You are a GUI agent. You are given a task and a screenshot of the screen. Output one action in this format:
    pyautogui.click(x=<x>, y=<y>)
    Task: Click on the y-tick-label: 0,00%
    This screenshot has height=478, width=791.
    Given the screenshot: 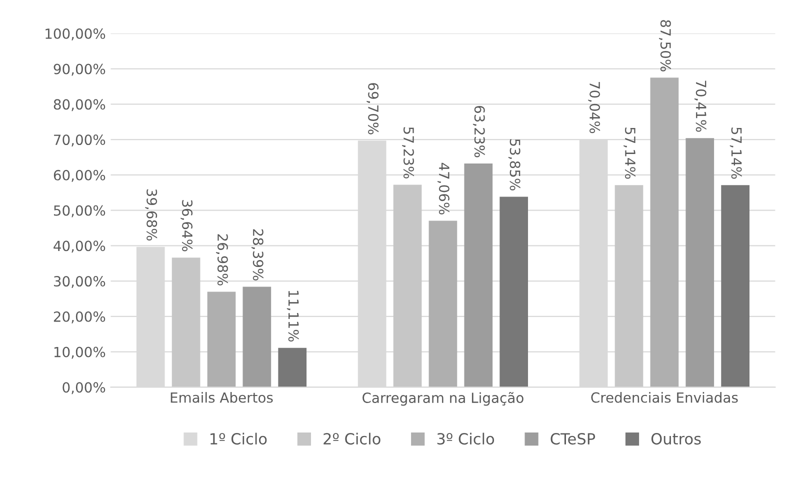 What is the action you would take?
    pyautogui.click(x=84, y=388)
    